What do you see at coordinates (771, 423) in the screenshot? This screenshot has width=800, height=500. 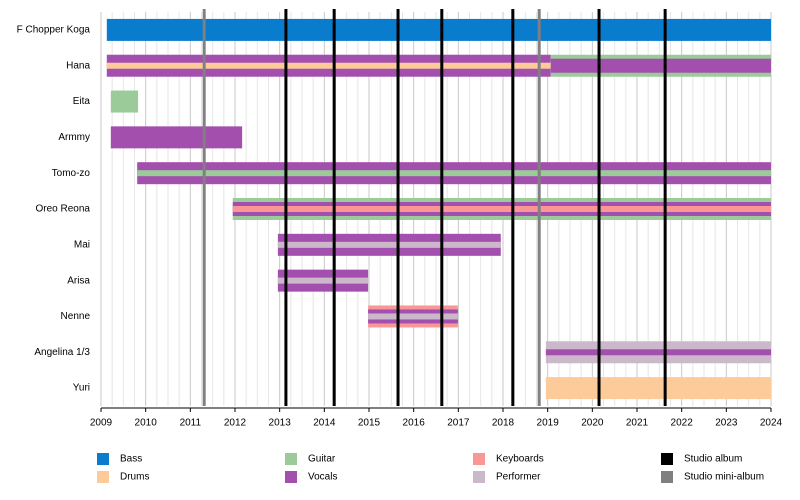 I see `x-tick-label: 2024` at bounding box center [771, 423].